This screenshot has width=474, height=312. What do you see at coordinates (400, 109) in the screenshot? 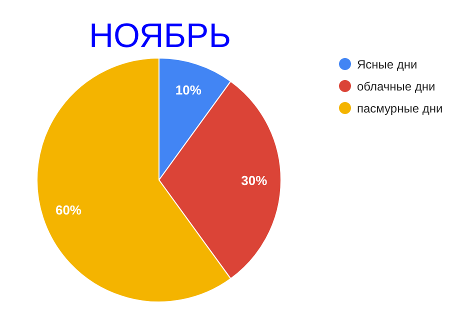
I see `legend-label: пасмурные дни` at bounding box center [400, 109].